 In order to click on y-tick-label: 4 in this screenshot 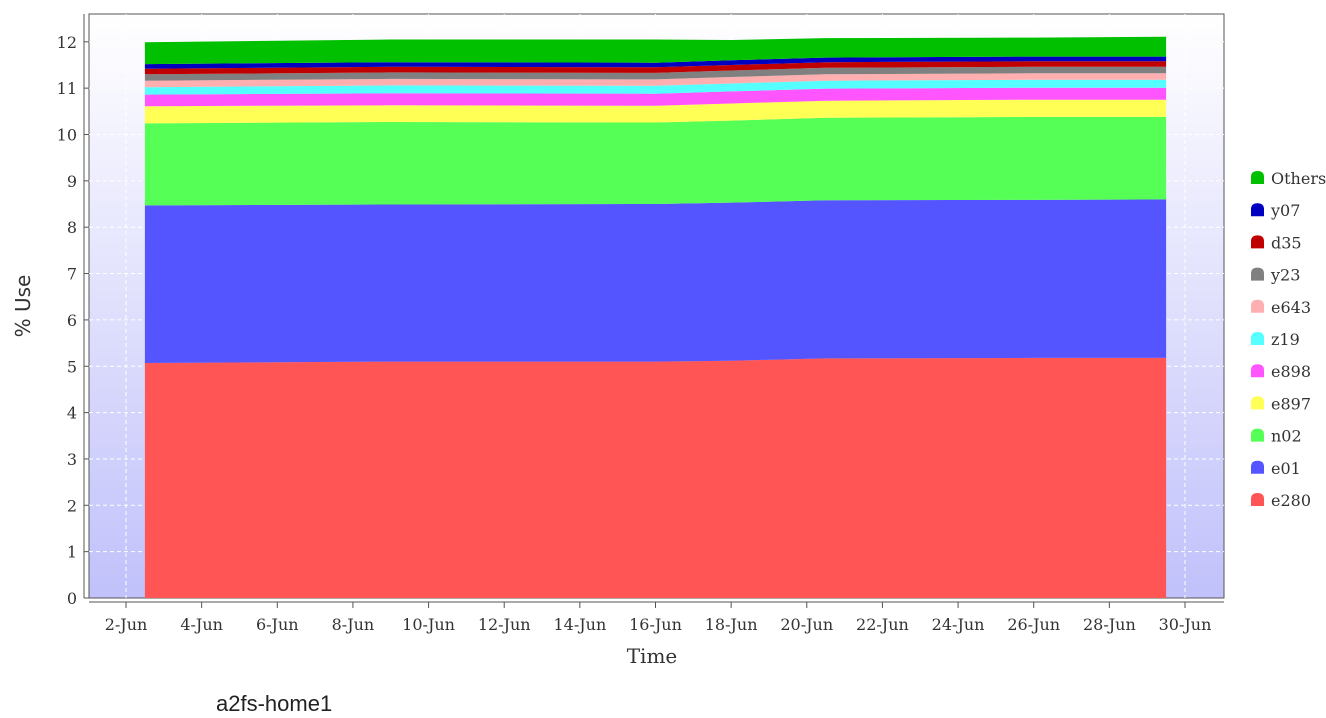, I will do `click(72, 413)`.